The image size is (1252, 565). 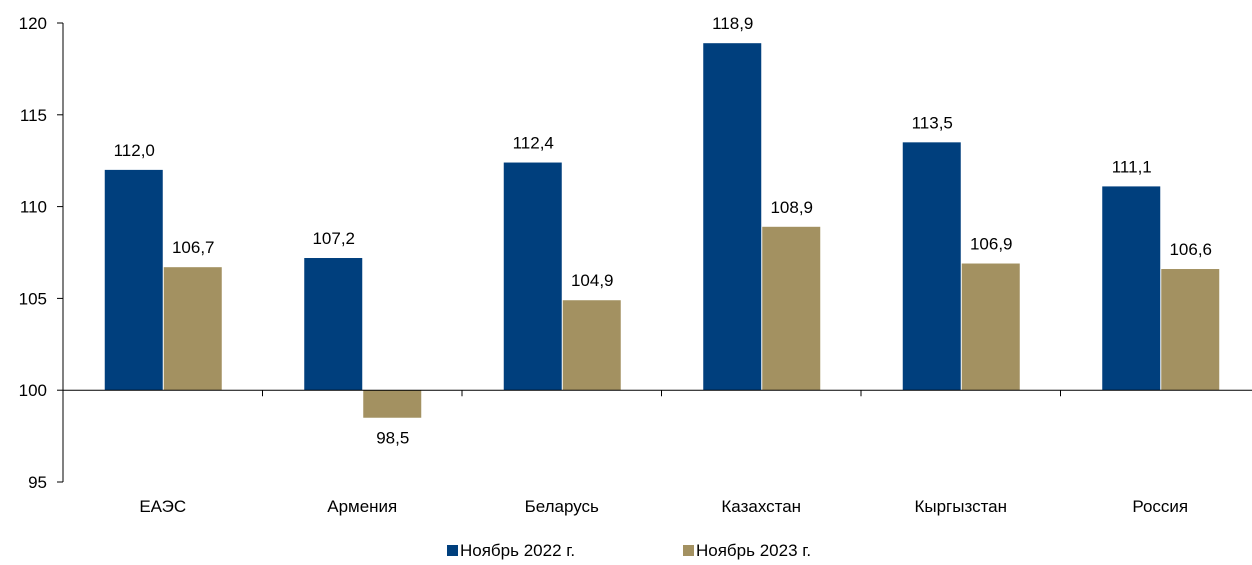 What do you see at coordinates (960, 506) in the screenshot?
I see `category-label: Кыргызстан` at bounding box center [960, 506].